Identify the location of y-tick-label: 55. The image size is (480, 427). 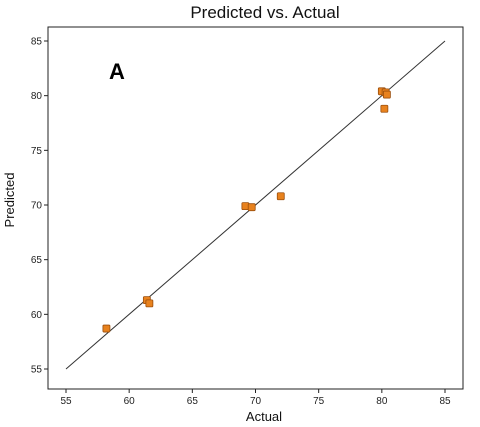
(37, 370).